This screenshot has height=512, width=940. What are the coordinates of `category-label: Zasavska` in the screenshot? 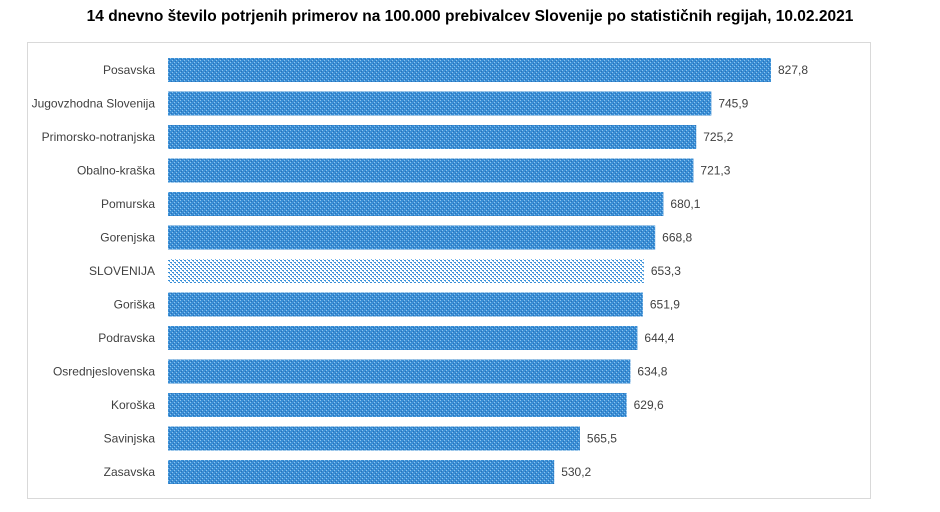 It's located at (130, 472).